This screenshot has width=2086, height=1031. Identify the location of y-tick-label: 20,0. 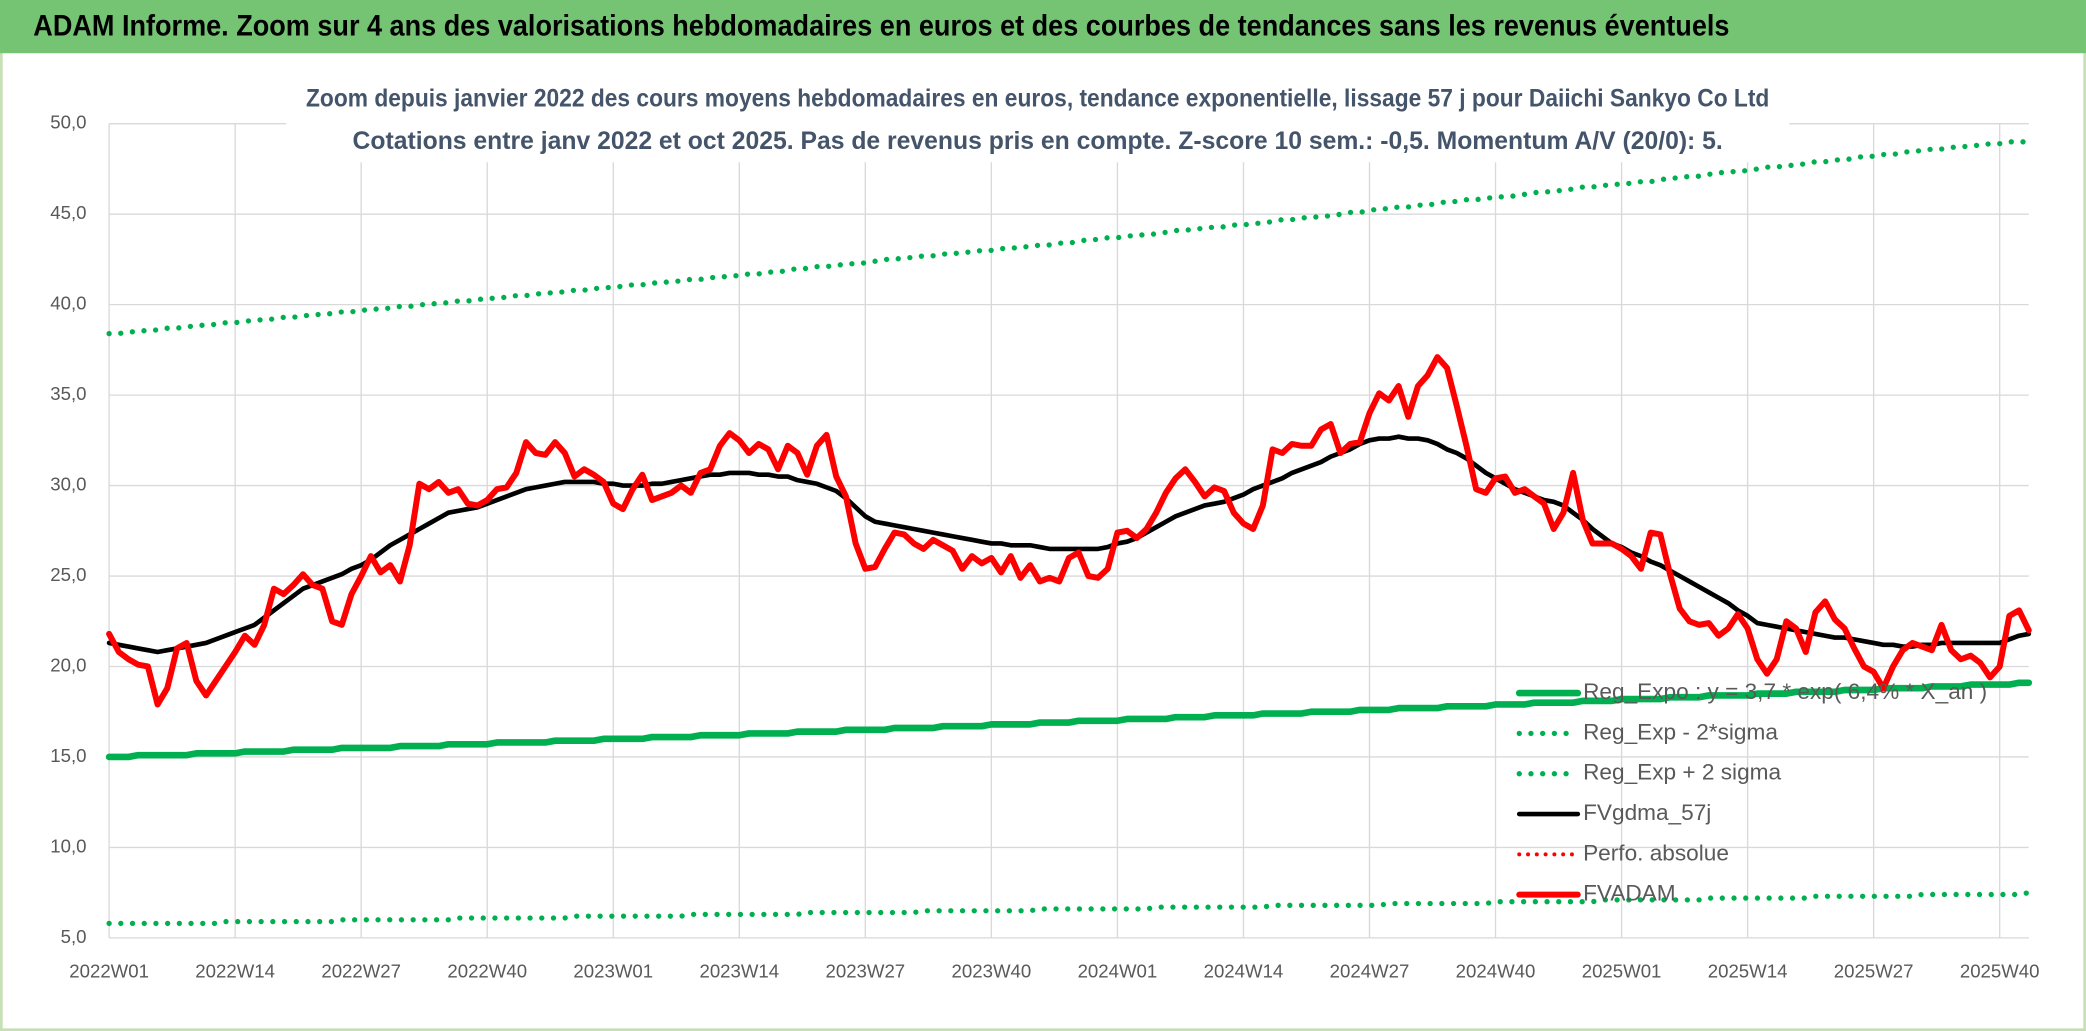
(68, 664).